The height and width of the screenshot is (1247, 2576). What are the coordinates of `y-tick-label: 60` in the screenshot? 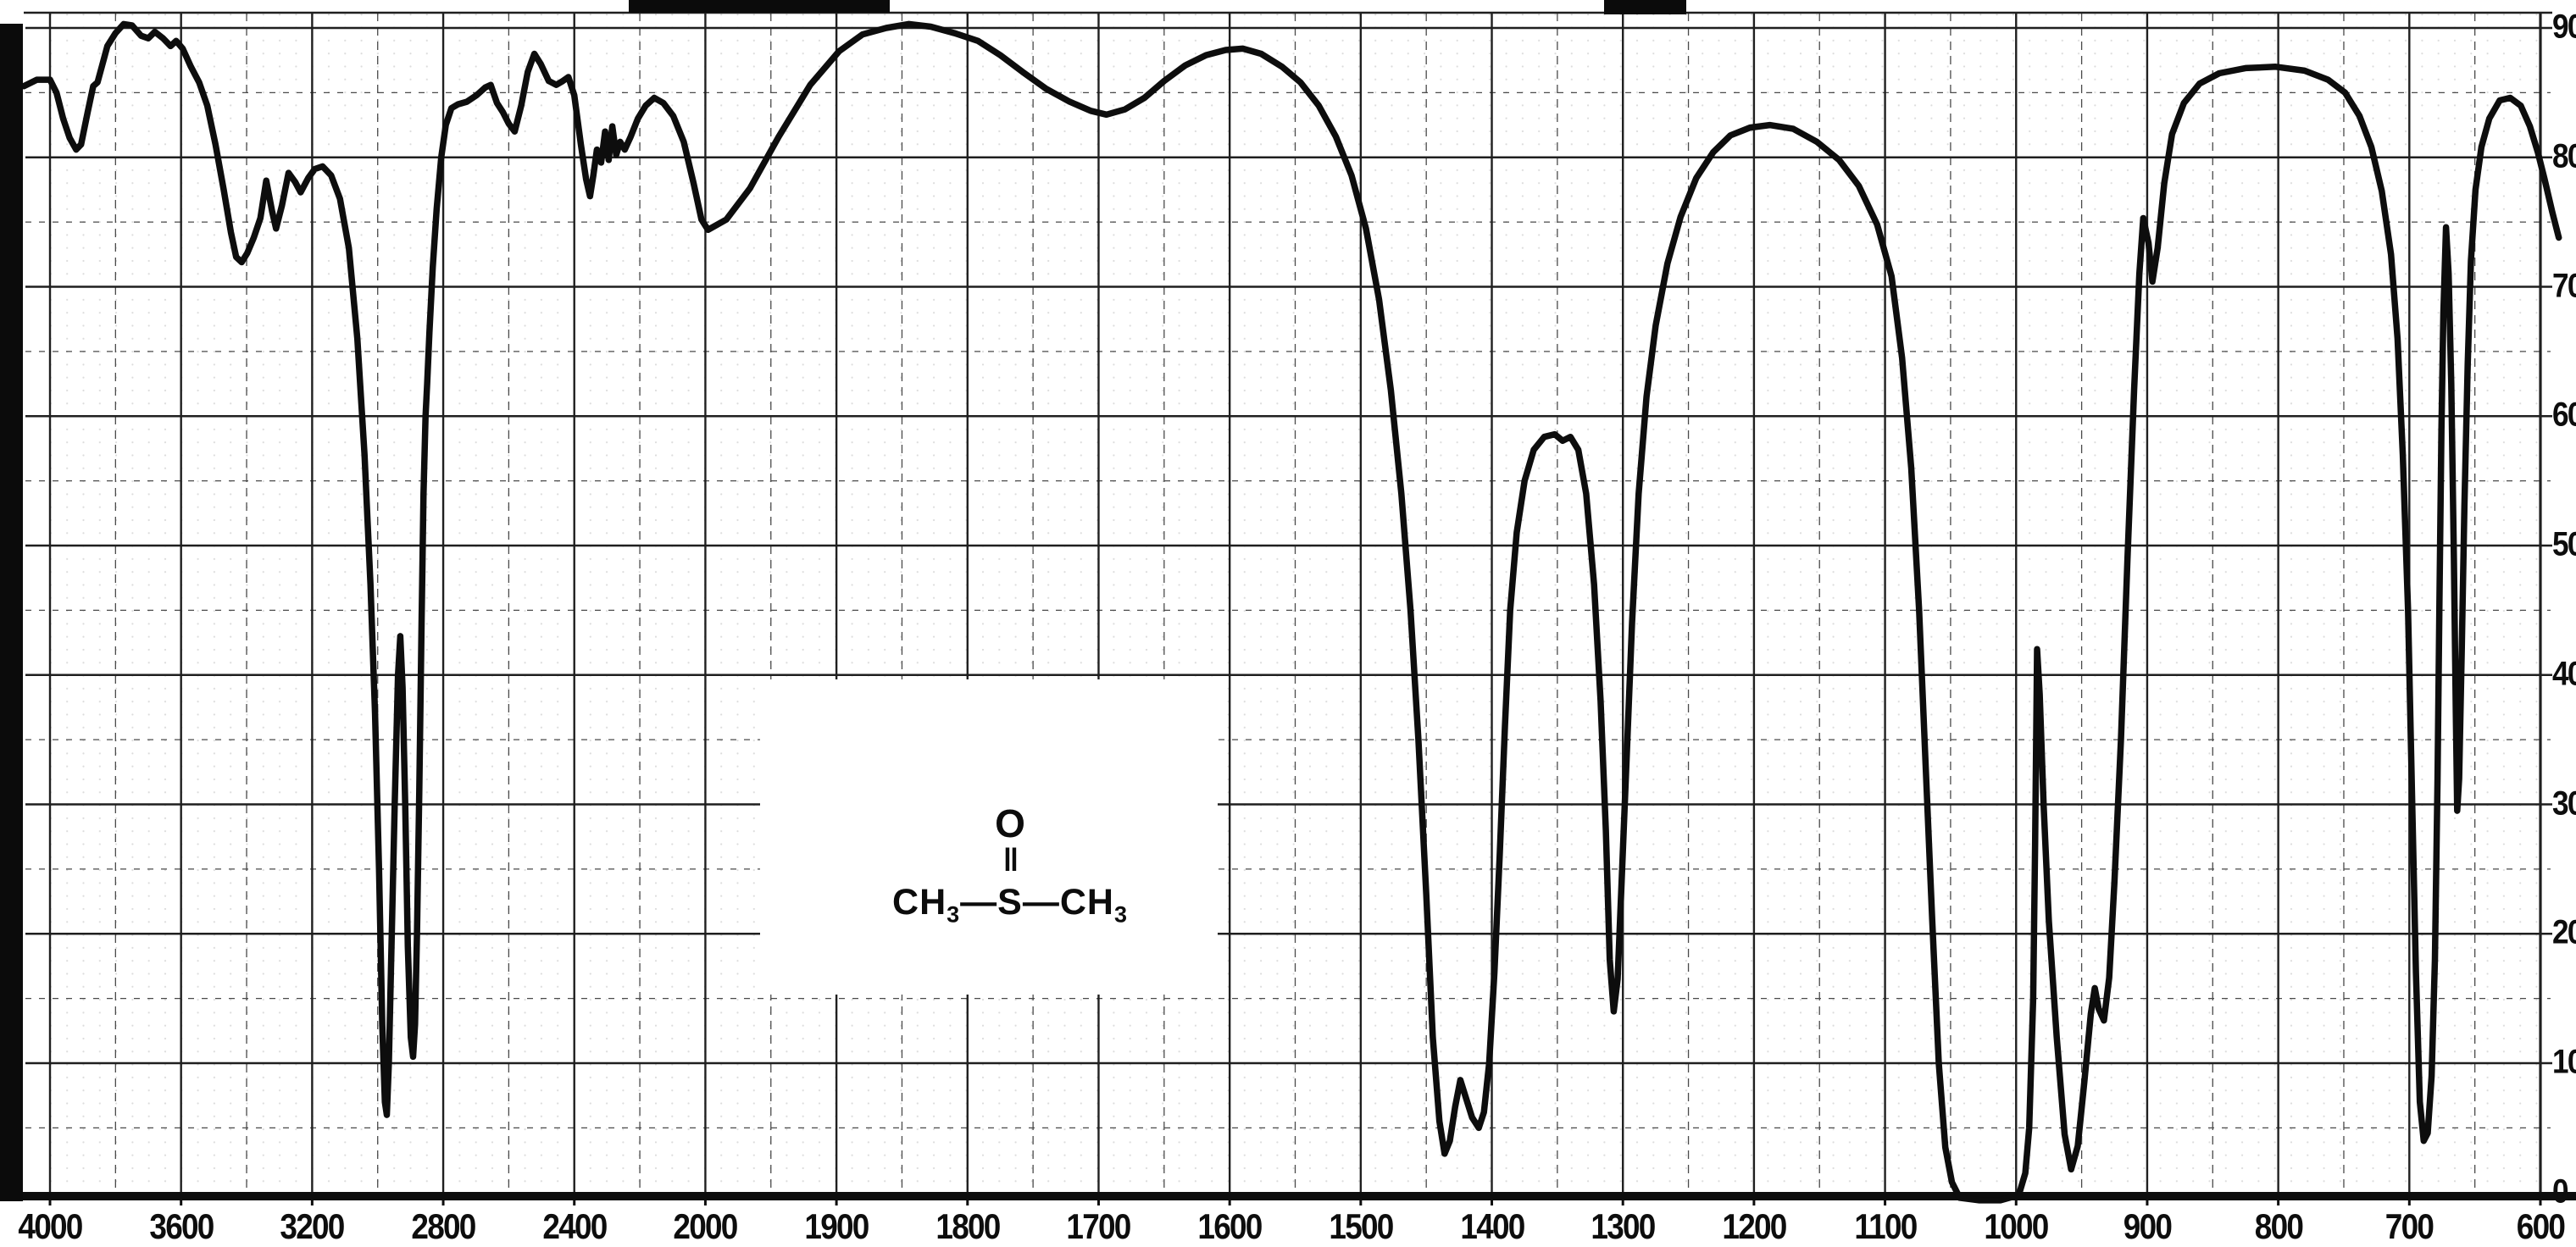 It's located at (2564, 415).